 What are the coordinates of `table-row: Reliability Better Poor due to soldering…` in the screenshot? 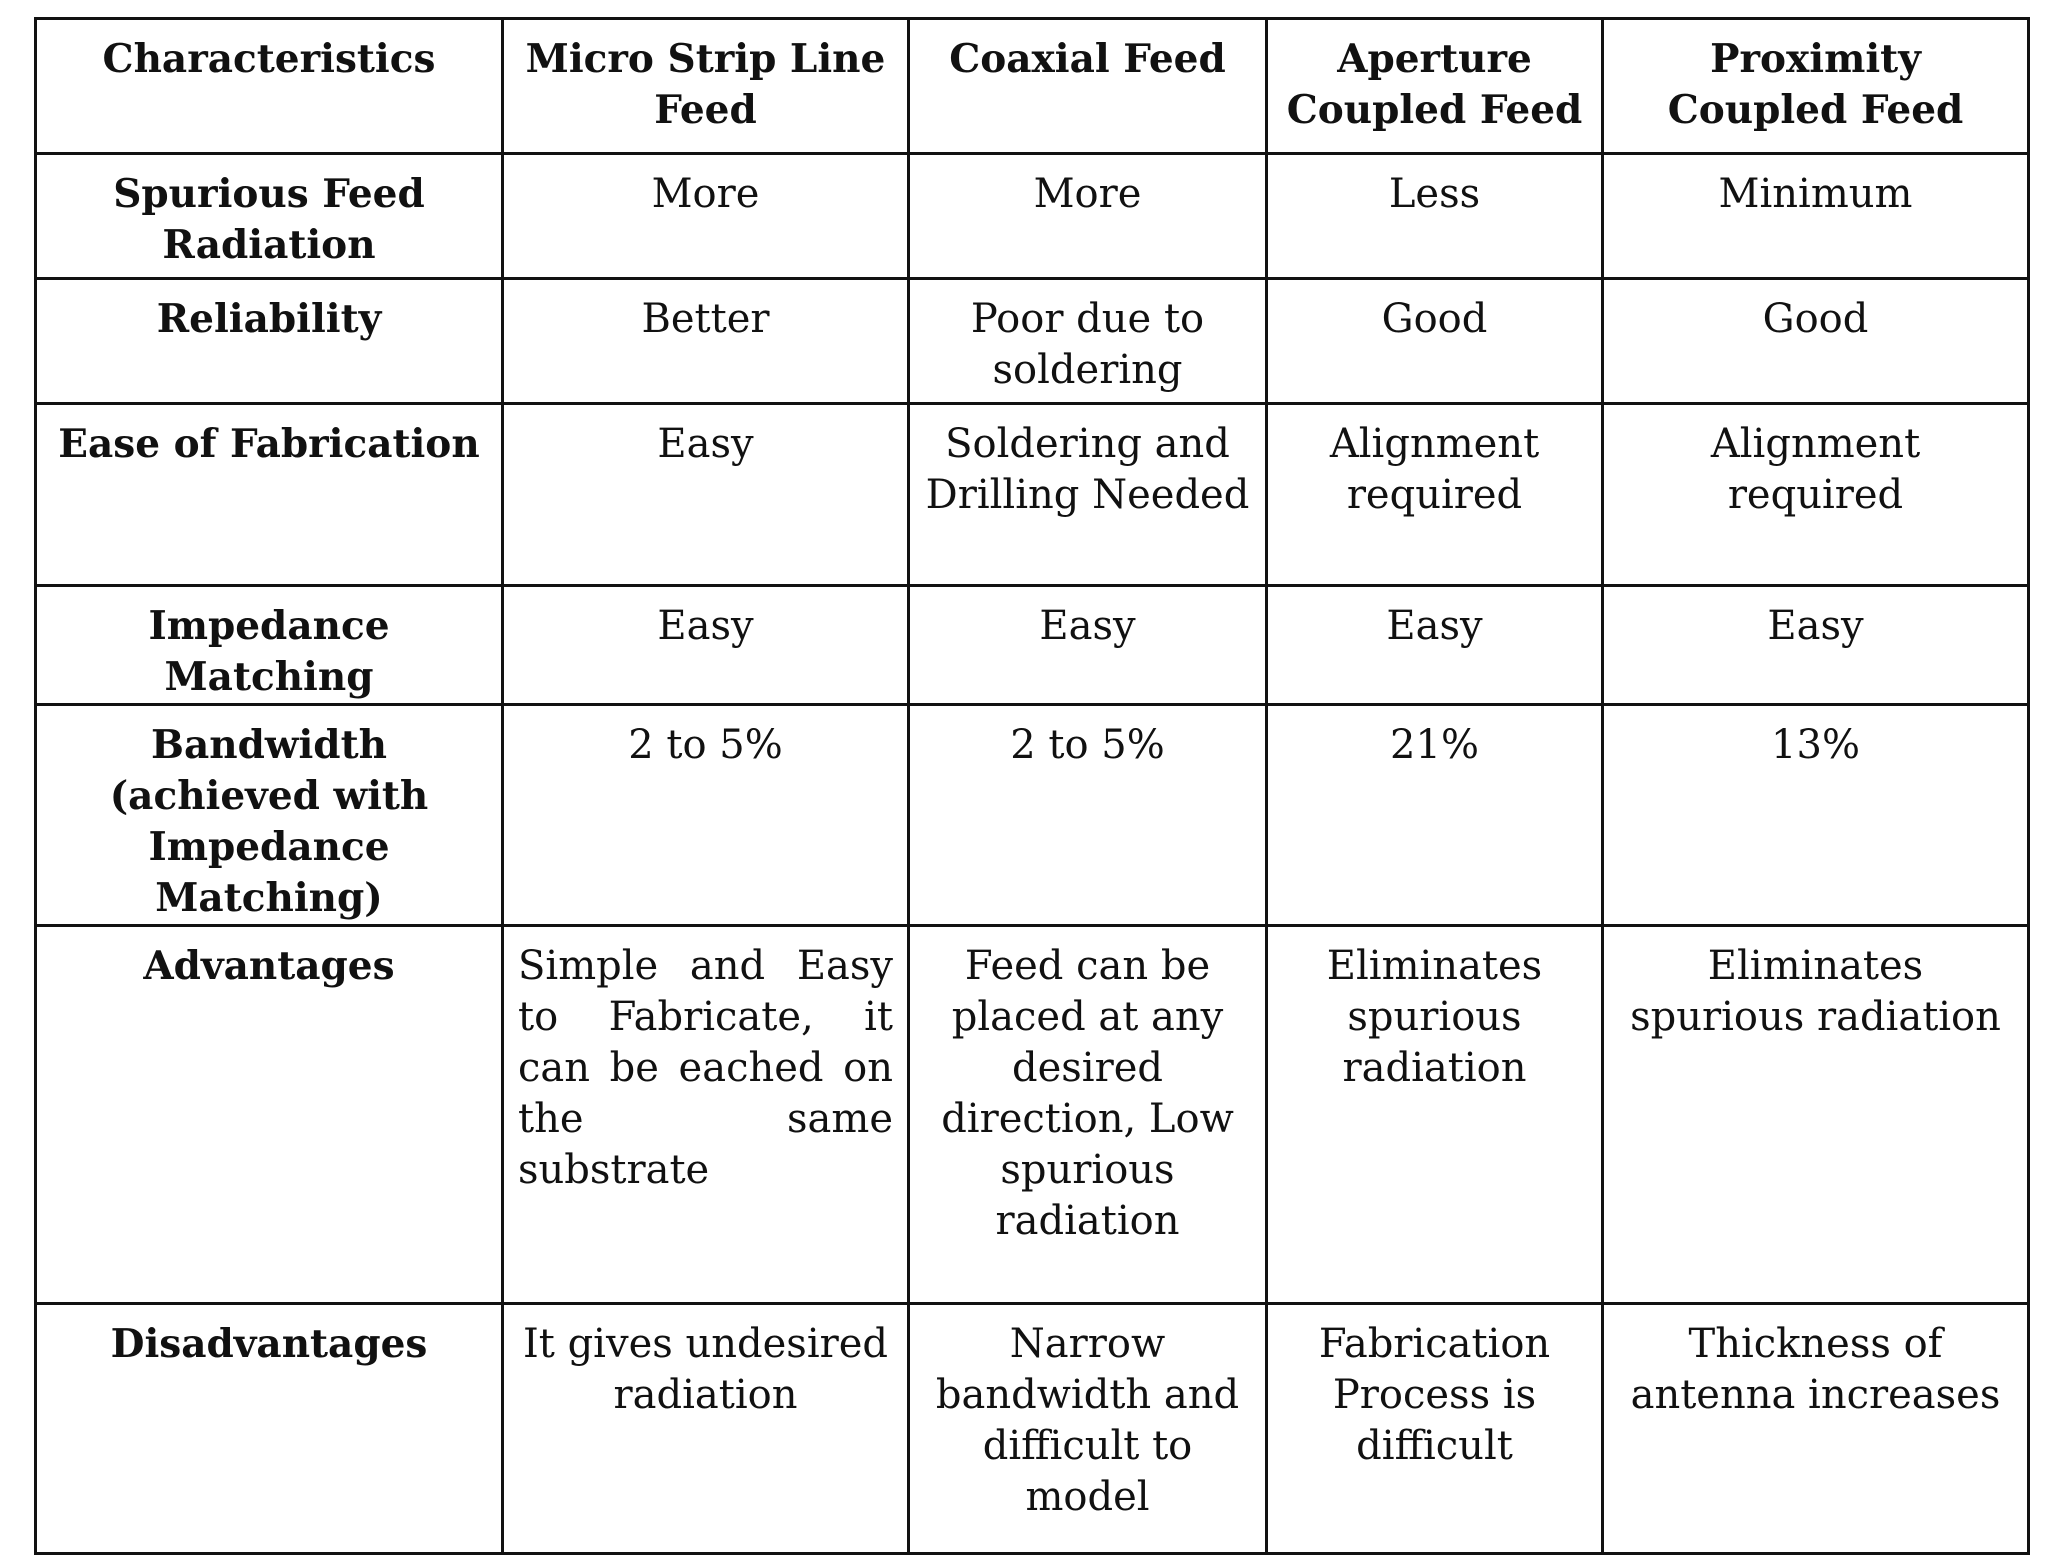 It's located at (1032, 341).